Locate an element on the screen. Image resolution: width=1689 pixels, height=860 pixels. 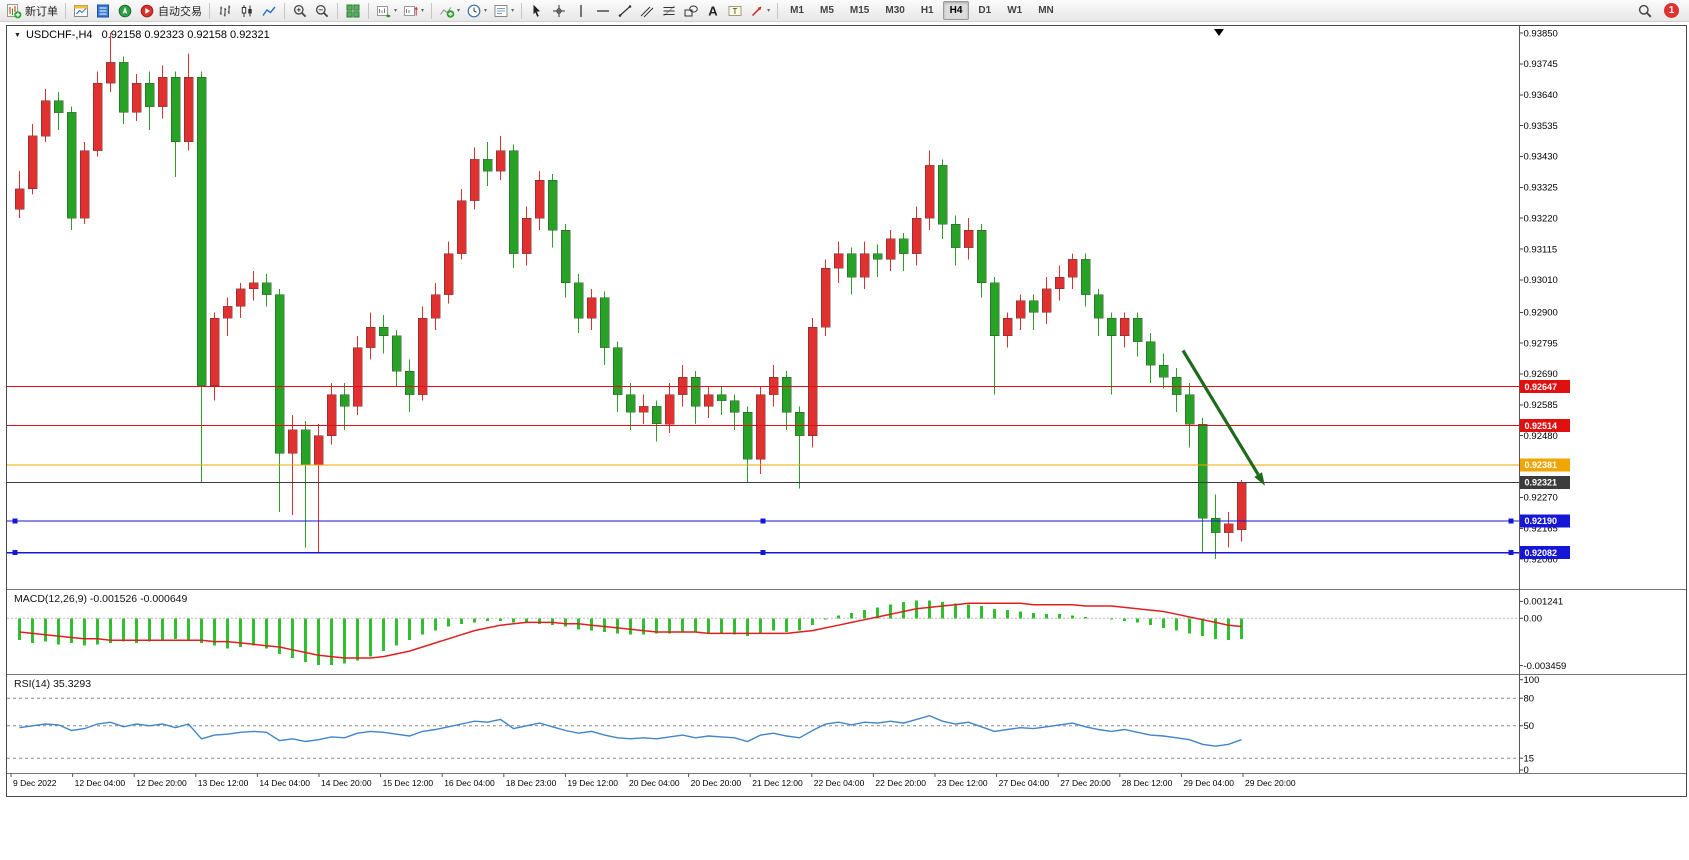
crosshair-button is located at coordinates (559, 11).